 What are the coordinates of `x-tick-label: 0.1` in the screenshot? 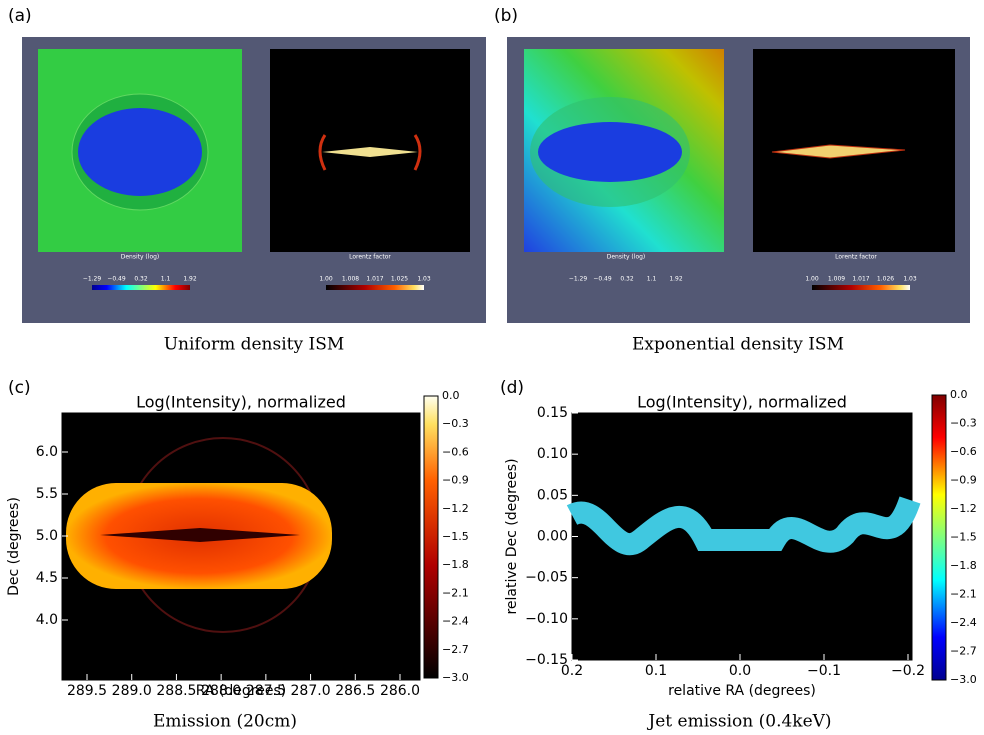 It's located at (656, 671).